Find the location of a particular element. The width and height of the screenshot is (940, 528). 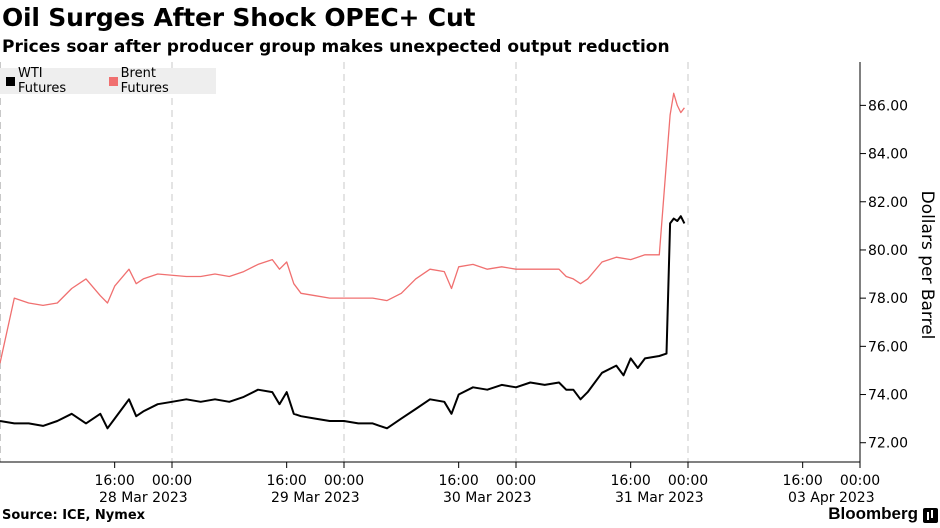

y-tick-label: 82.00 is located at coordinates (888, 203).